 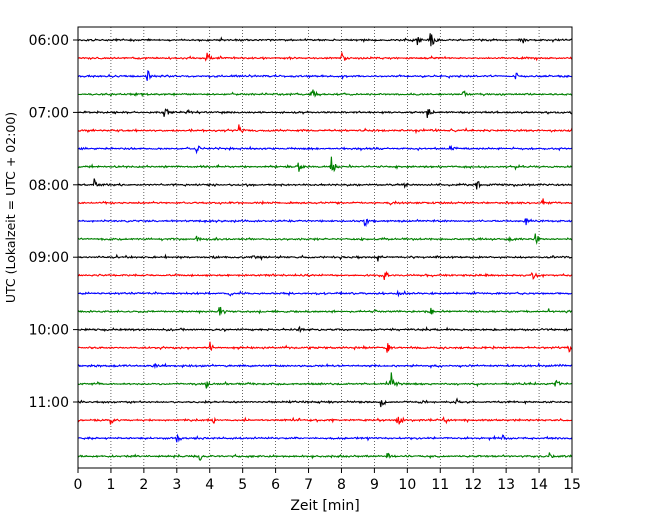 I want to click on y-tick-label: 06:00, so click(x=49, y=41).